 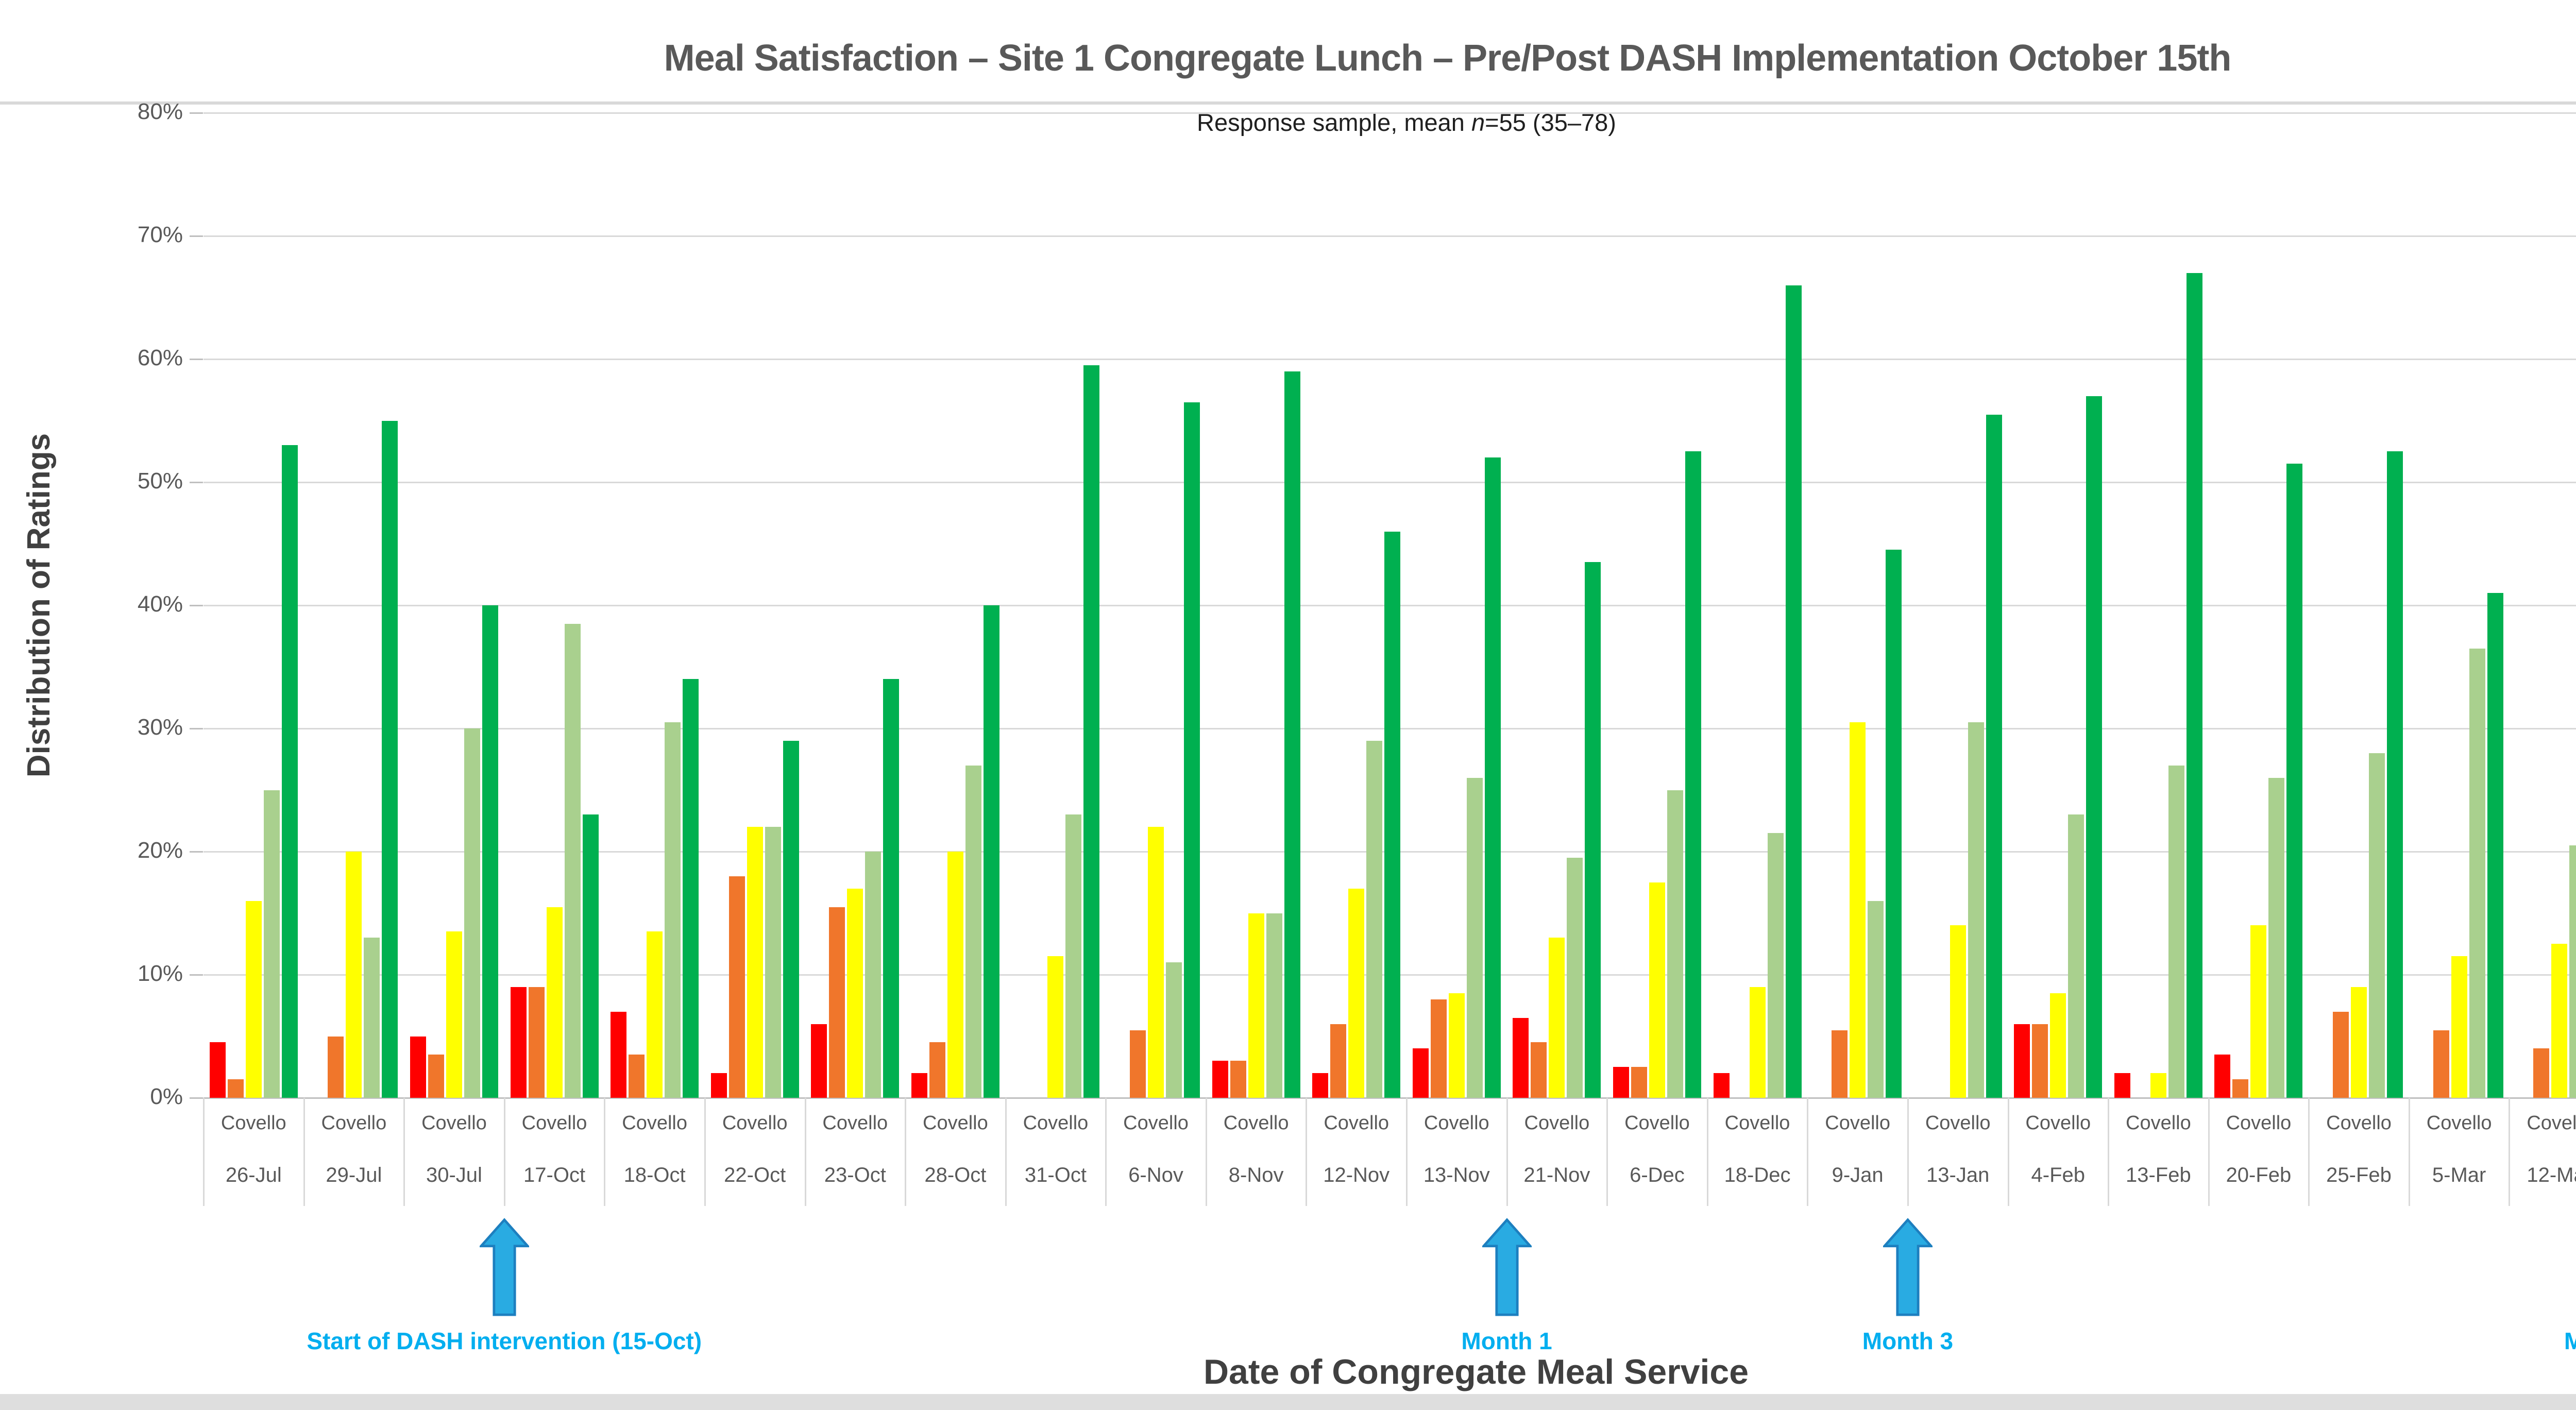 What do you see at coordinates (1456, 1175) in the screenshot?
I see `date-label: 13-Nov` at bounding box center [1456, 1175].